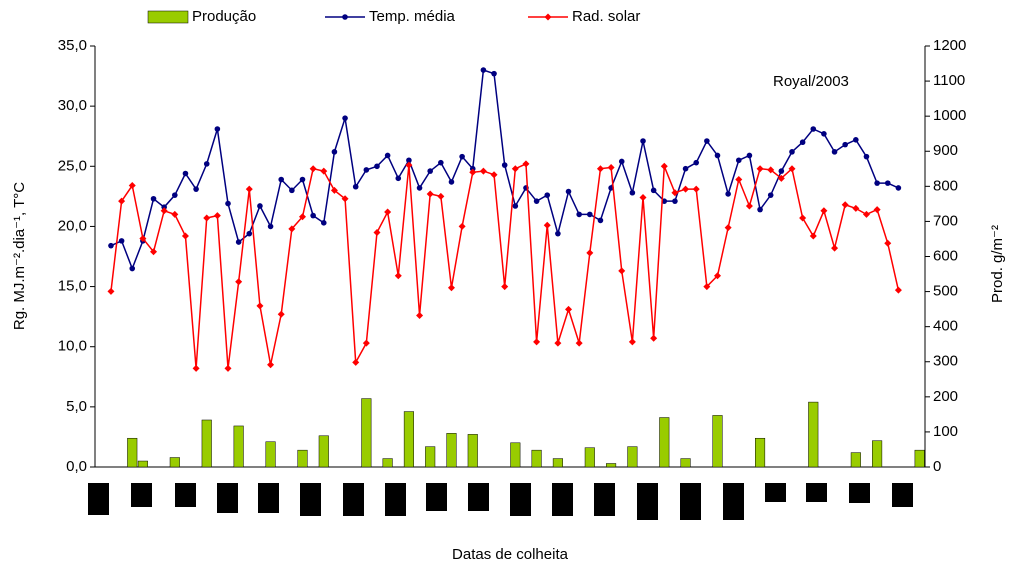 This screenshot has width=1013, height=568. What do you see at coordinates (945, 220) in the screenshot?
I see `y2-tick-label: 700` at bounding box center [945, 220].